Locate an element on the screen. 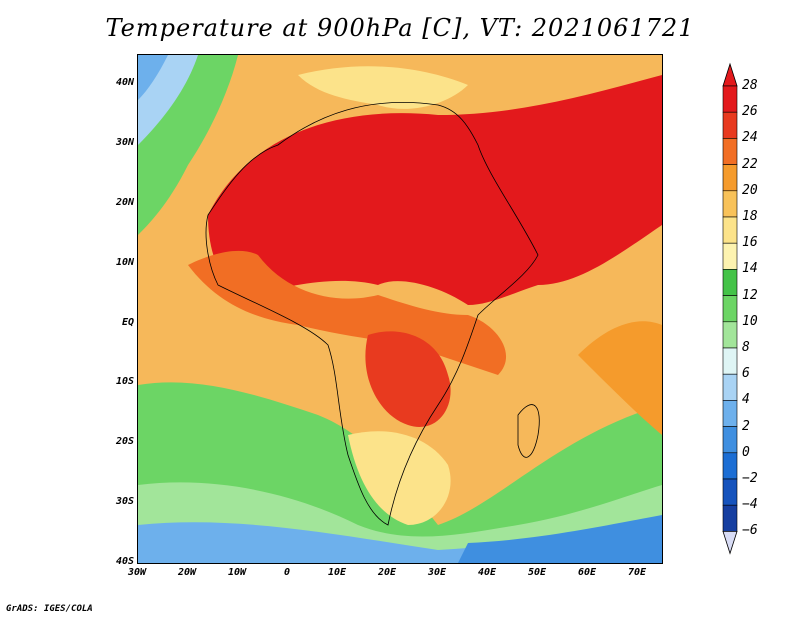 This screenshot has width=800, height=618. colorbar is located at coordinates (730, 308).